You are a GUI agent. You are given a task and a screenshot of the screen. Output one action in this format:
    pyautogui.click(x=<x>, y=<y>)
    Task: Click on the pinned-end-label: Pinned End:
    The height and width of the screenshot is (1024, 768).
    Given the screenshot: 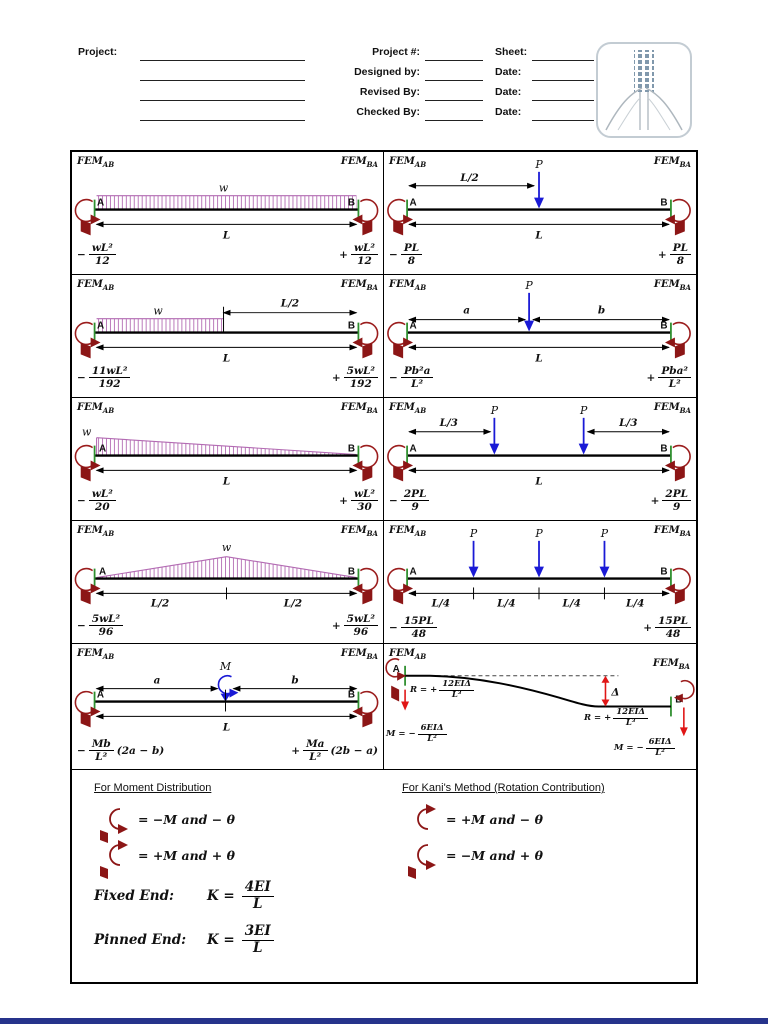 What is the action you would take?
    pyautogui.click(x=140, y=940)
    